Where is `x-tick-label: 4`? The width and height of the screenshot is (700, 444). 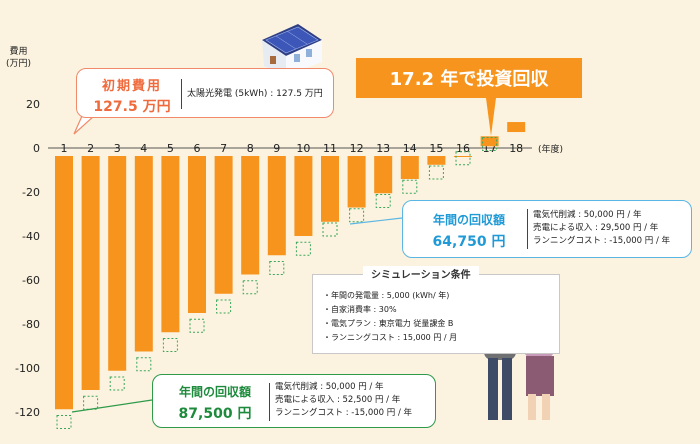
x-tick-label: 4 is located at coordinates (143, 148).